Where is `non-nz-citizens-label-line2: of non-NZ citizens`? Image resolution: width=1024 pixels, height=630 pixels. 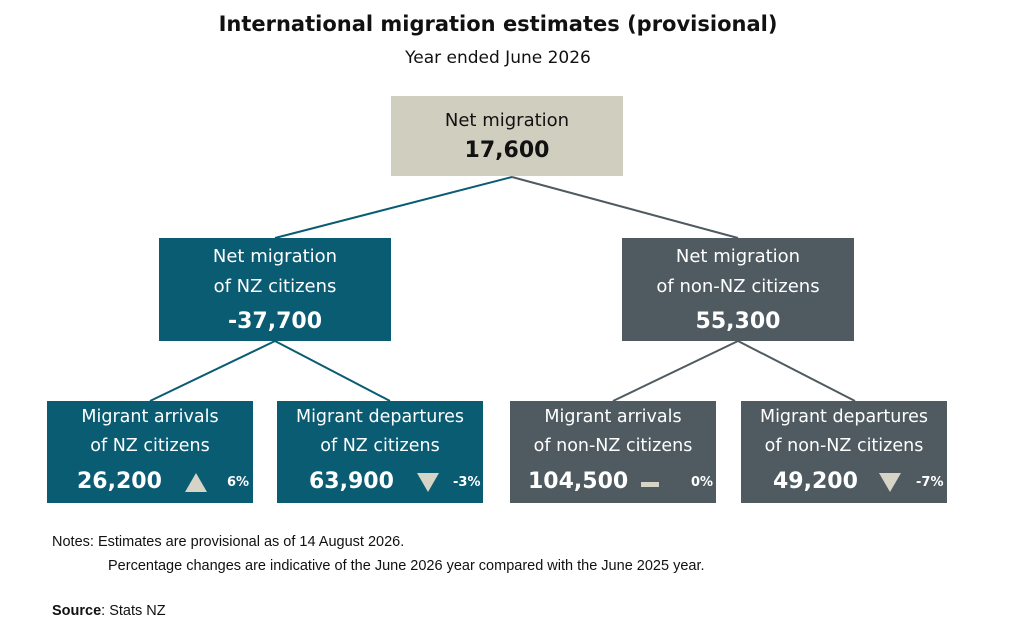 non-nz-citizens-label-line2: of non-NZ citizens is located at coordinates (738, 286).